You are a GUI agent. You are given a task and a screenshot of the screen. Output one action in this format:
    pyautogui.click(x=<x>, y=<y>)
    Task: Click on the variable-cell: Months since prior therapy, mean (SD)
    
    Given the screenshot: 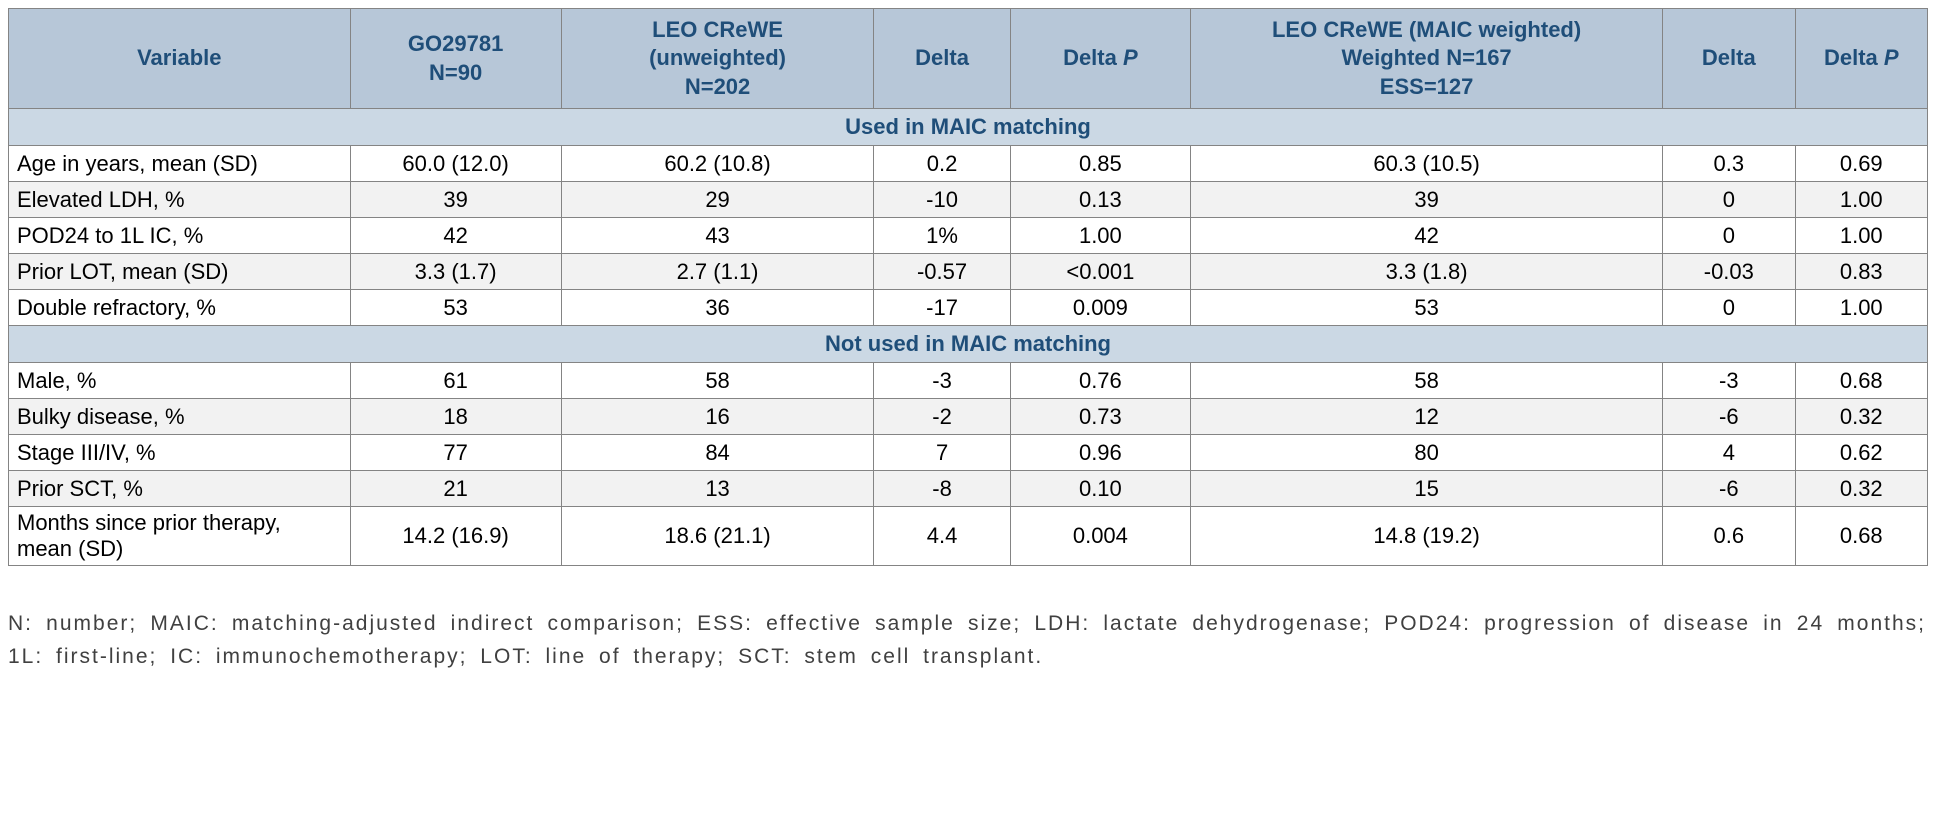 What is the action you would take?
    pyautogui.click(x=179, y=536)
    